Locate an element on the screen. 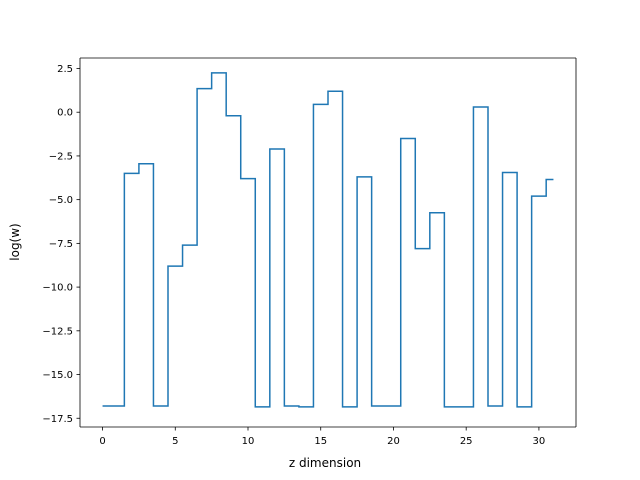 The width and height of the screenshot is (640, 480). y-tick-label: −2.5 is located at coordinates (61, 156).